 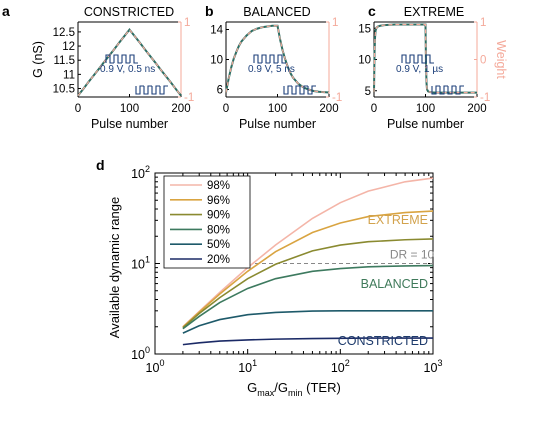 I want to click on x-tick-label: 10³, so click(x=433, y=366).